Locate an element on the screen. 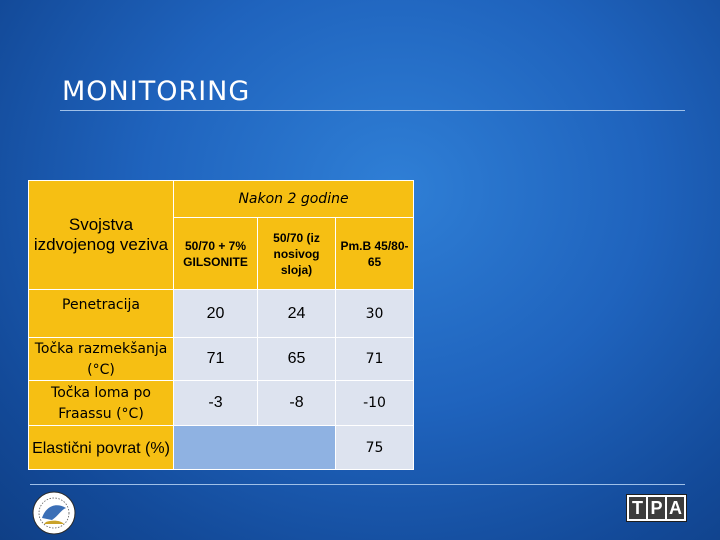 The width and height of the screenshot is (720, 540). tpa-logo-letter: A is located at coordinates (675, 508).